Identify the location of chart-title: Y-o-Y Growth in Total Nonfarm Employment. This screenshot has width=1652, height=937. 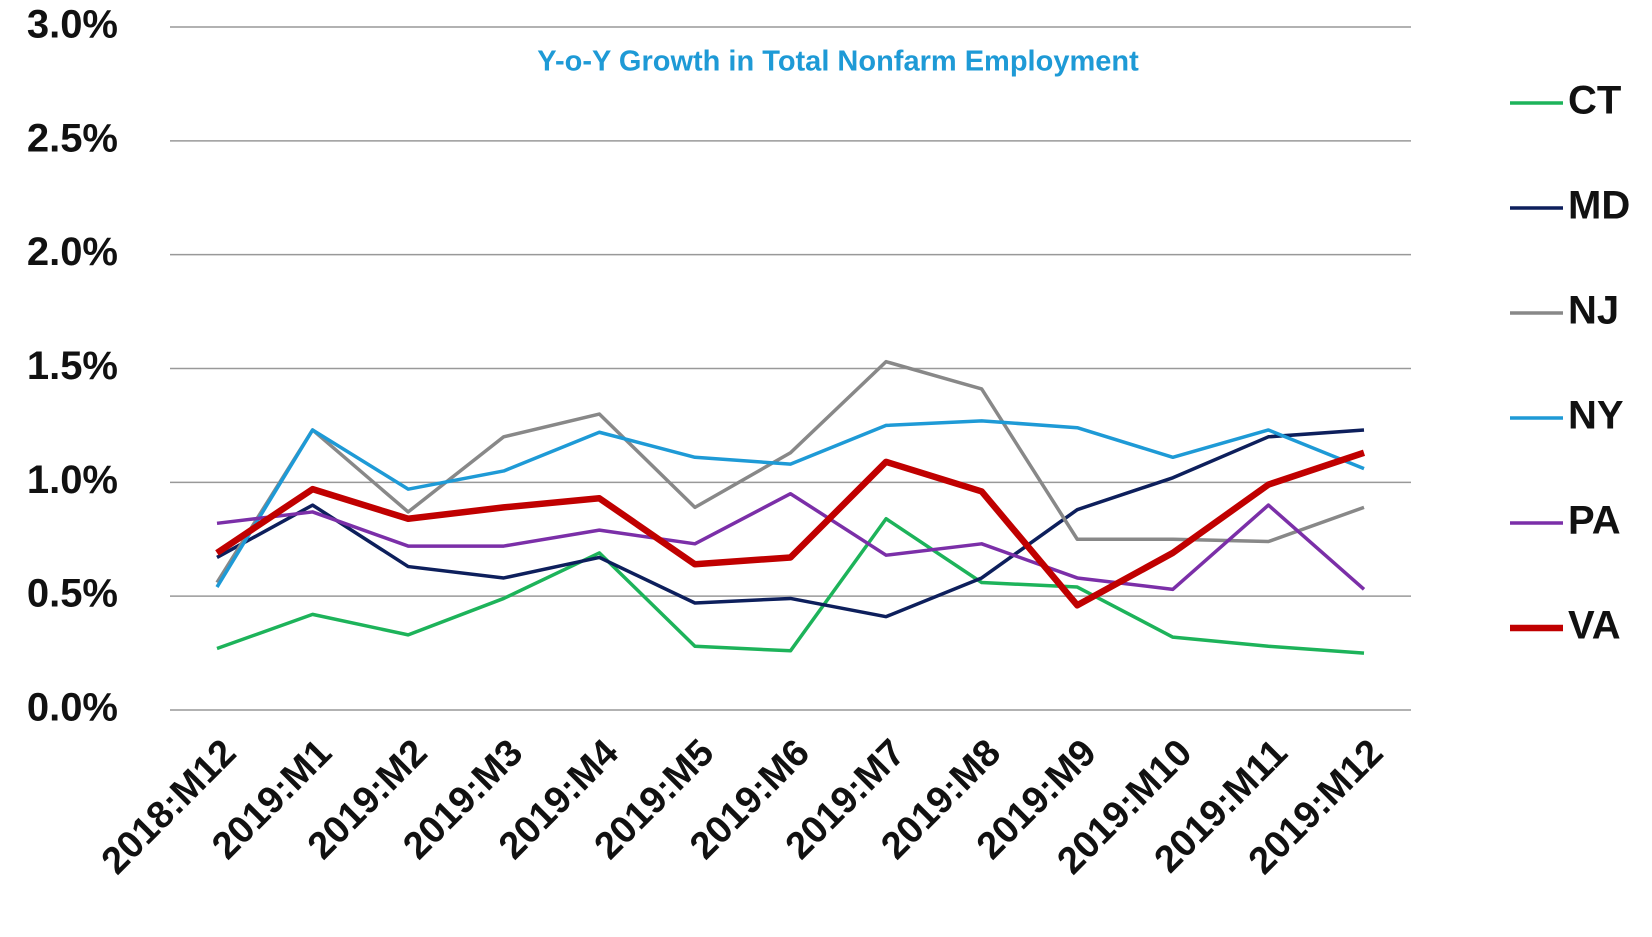
(838, 62).